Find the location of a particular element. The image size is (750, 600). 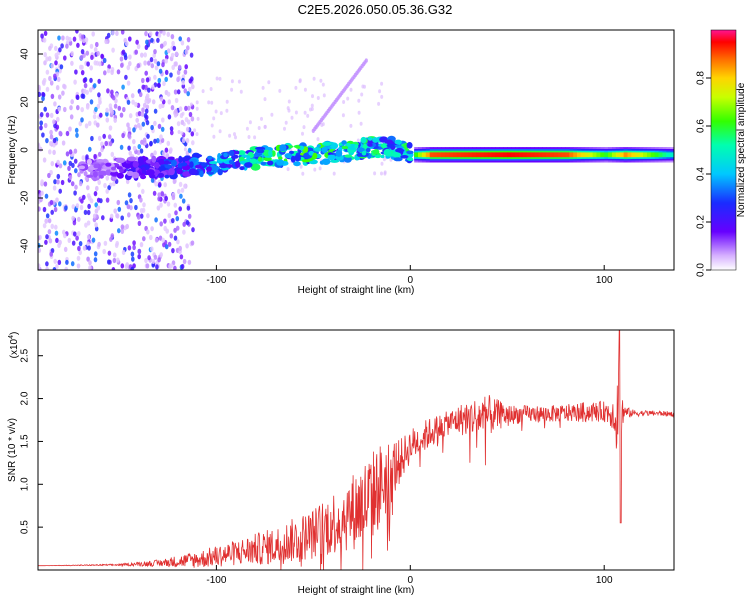

chart-title: C2E5.2026.050.05.36.G32 is located at coordinates (375, 9).